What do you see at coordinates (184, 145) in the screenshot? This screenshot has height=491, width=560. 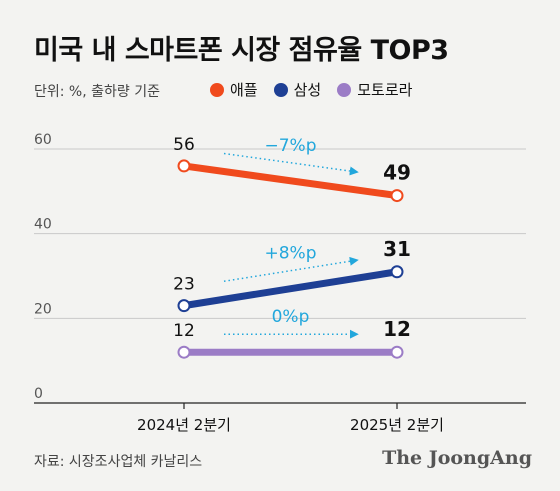 I see `data-label-apple: 56` at bounding box center [184, 145].